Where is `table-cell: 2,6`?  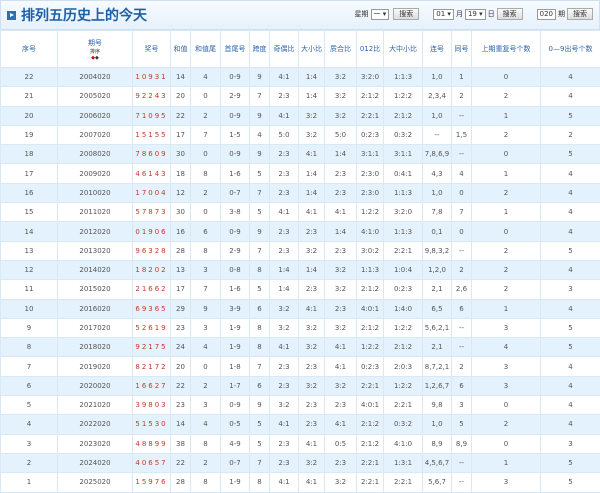
table-cell: 2,6 is located at coordinates (462, 289).